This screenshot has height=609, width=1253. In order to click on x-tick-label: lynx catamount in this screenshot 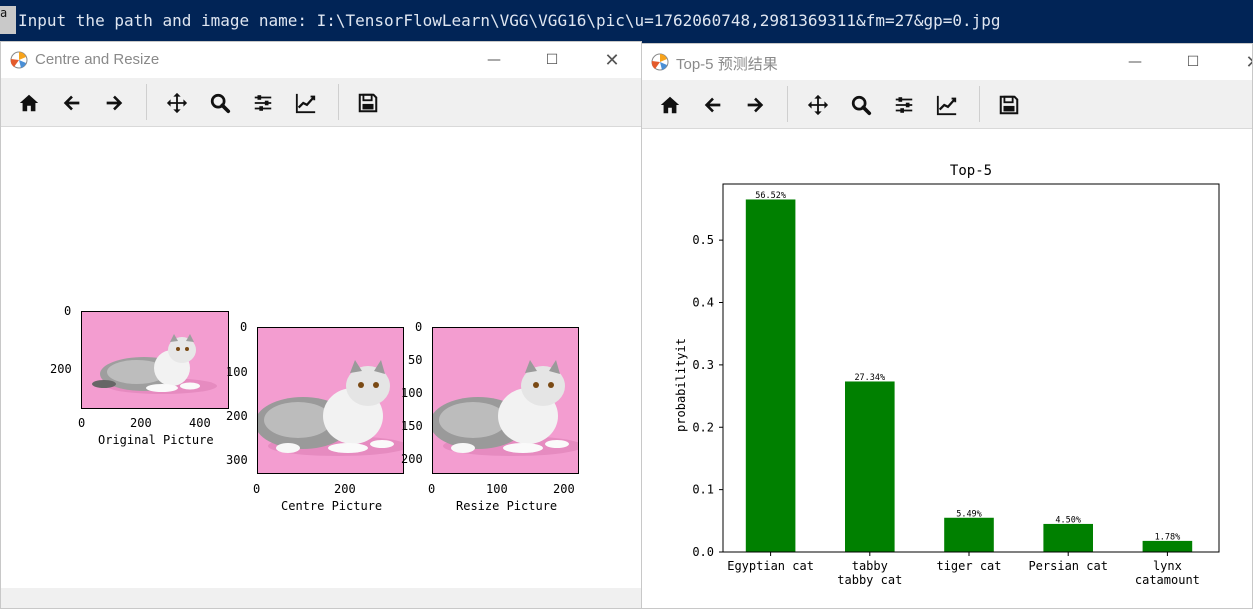, I will do `click(1167, 573)`.